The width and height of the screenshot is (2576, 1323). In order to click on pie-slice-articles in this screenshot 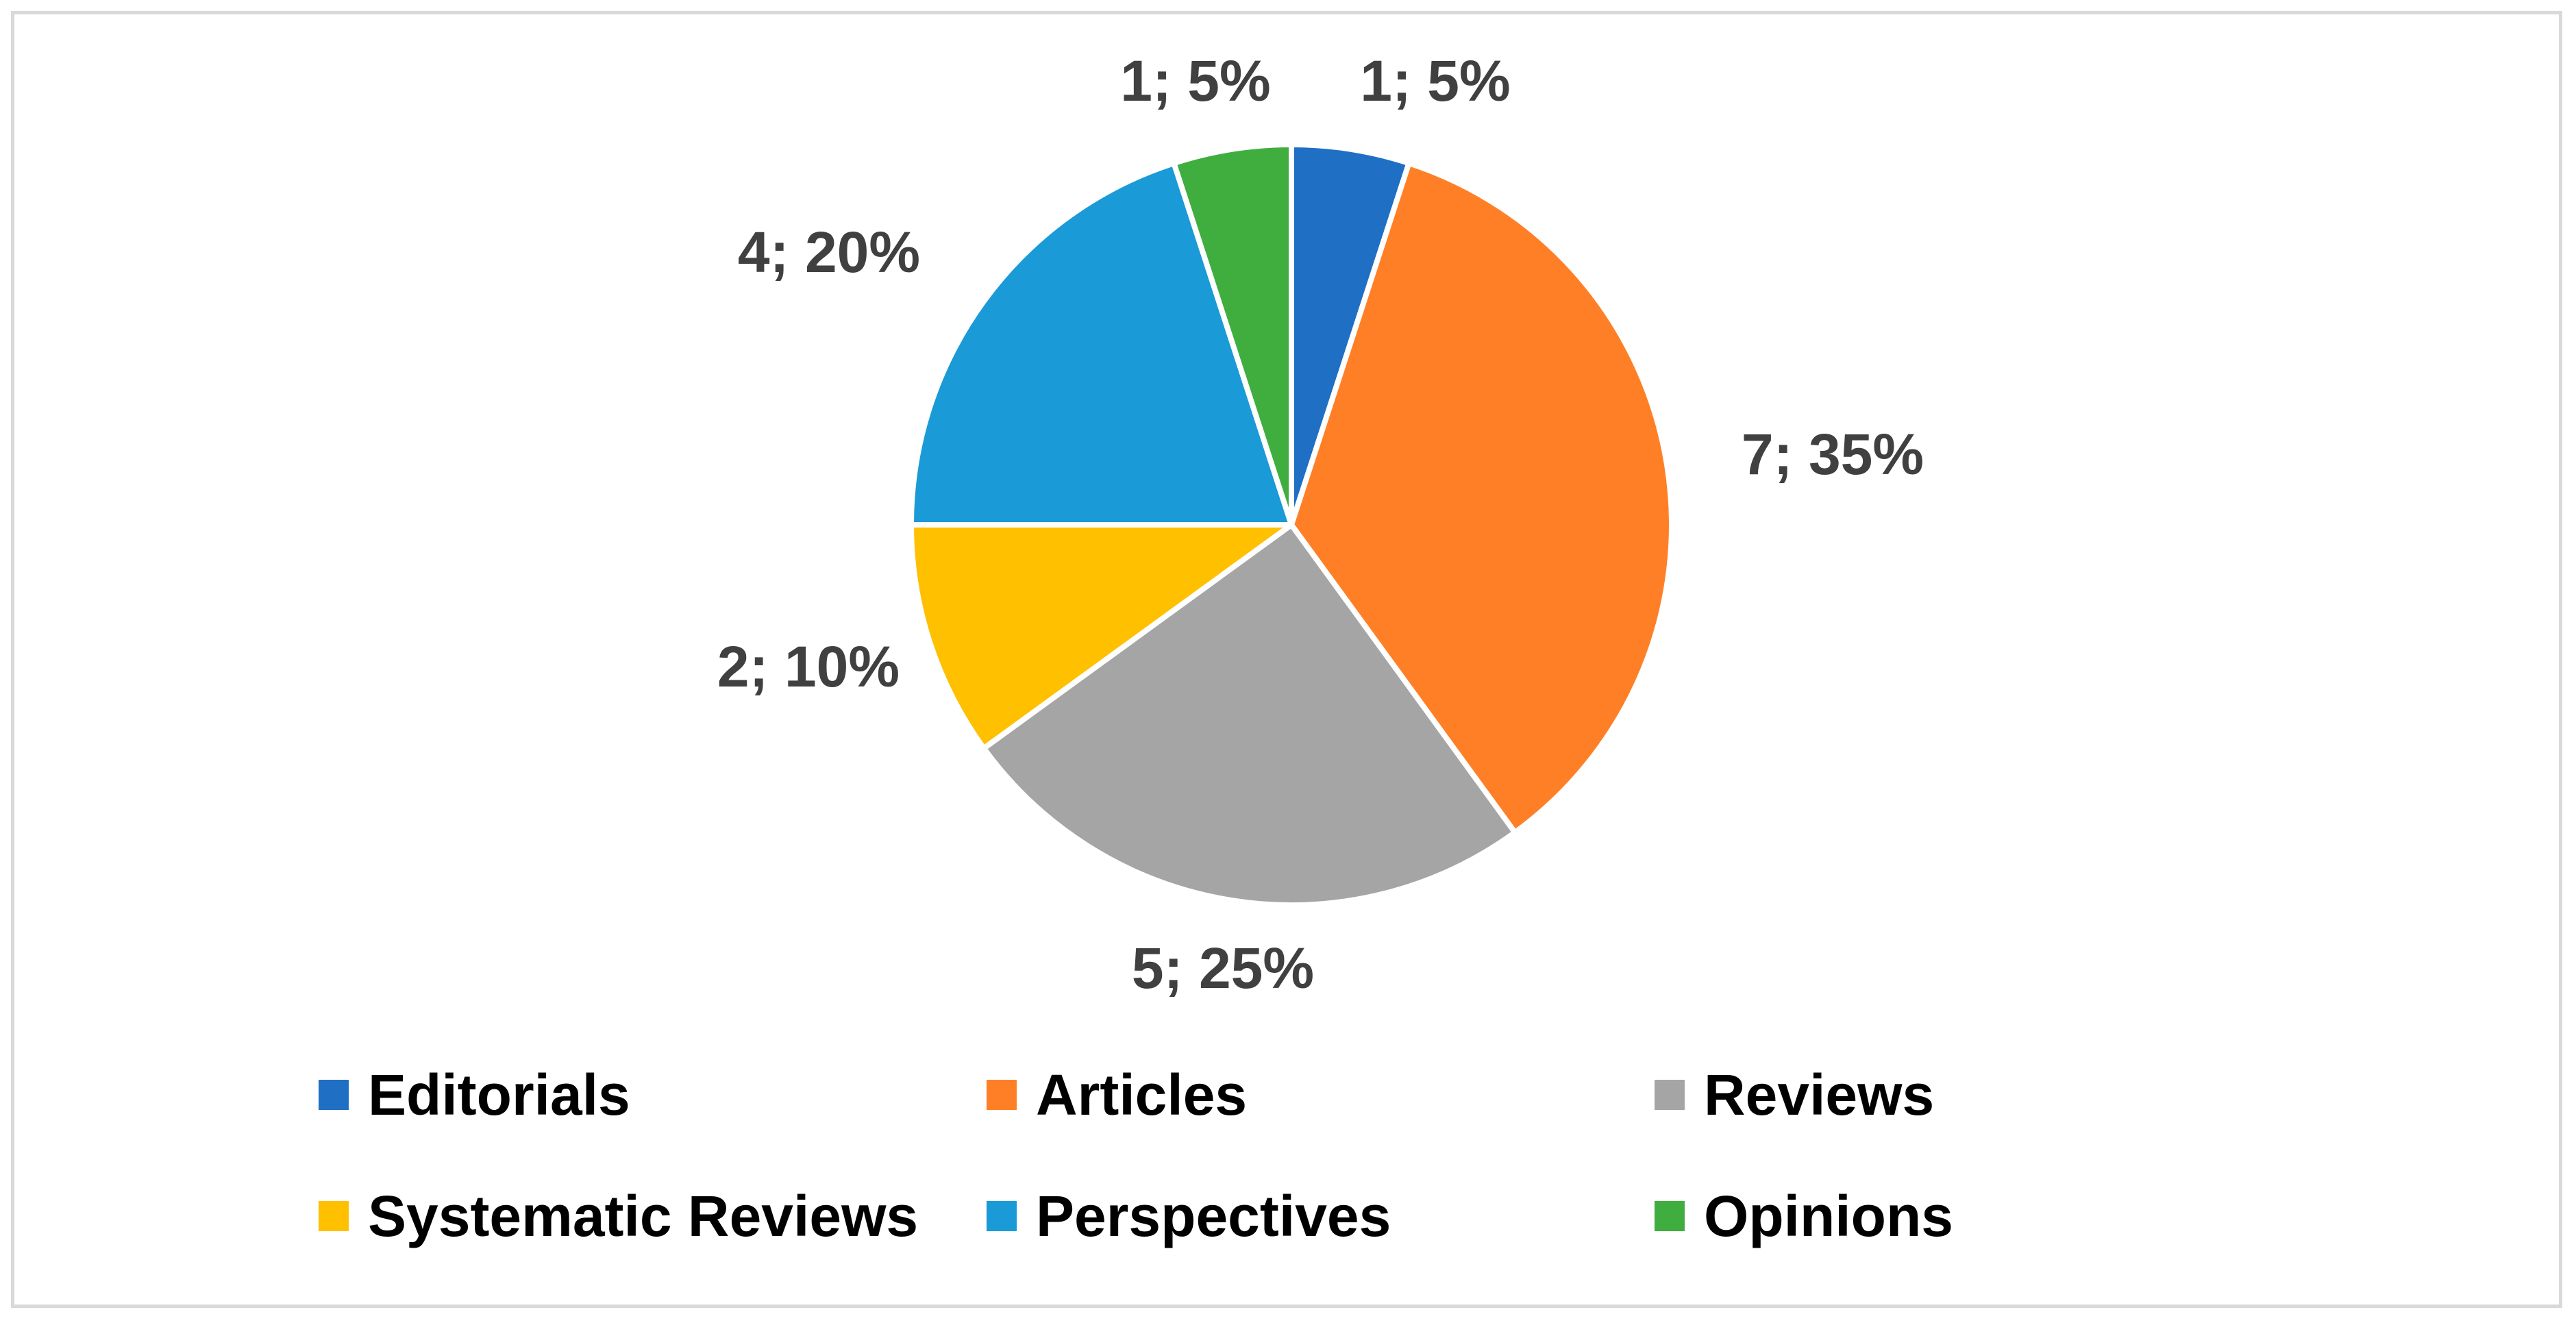, I will do `click(1481, 497)`.